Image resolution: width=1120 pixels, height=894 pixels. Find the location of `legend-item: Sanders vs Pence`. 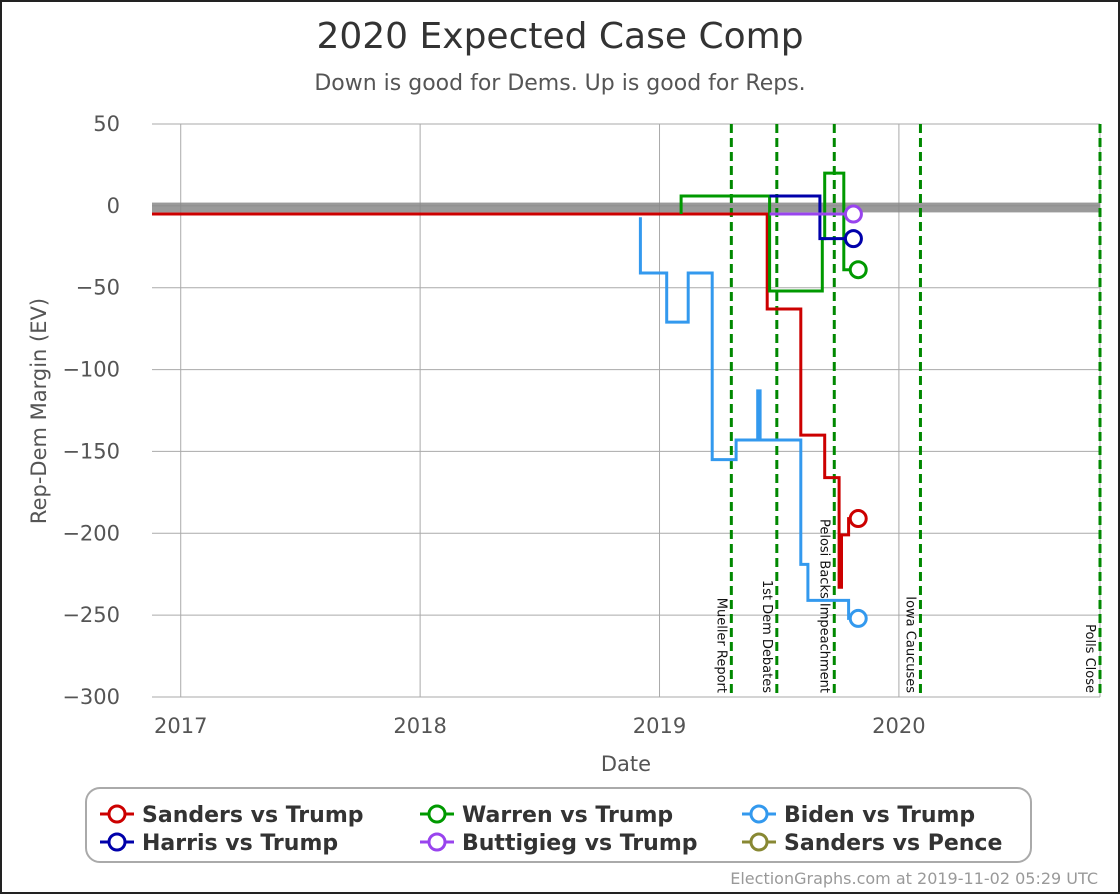

legend-item: Sanders vs Pence is located at coordinates (872, 843).